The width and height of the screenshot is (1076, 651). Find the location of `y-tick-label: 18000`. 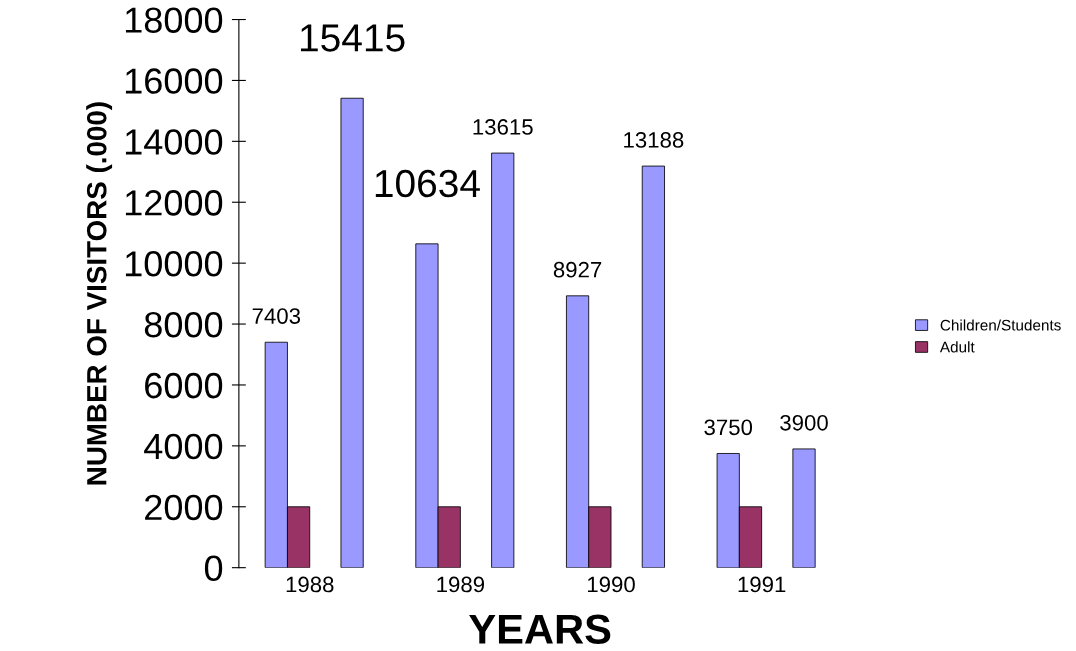

y-tick-label: 18000 is located at coordinates (174, 20).